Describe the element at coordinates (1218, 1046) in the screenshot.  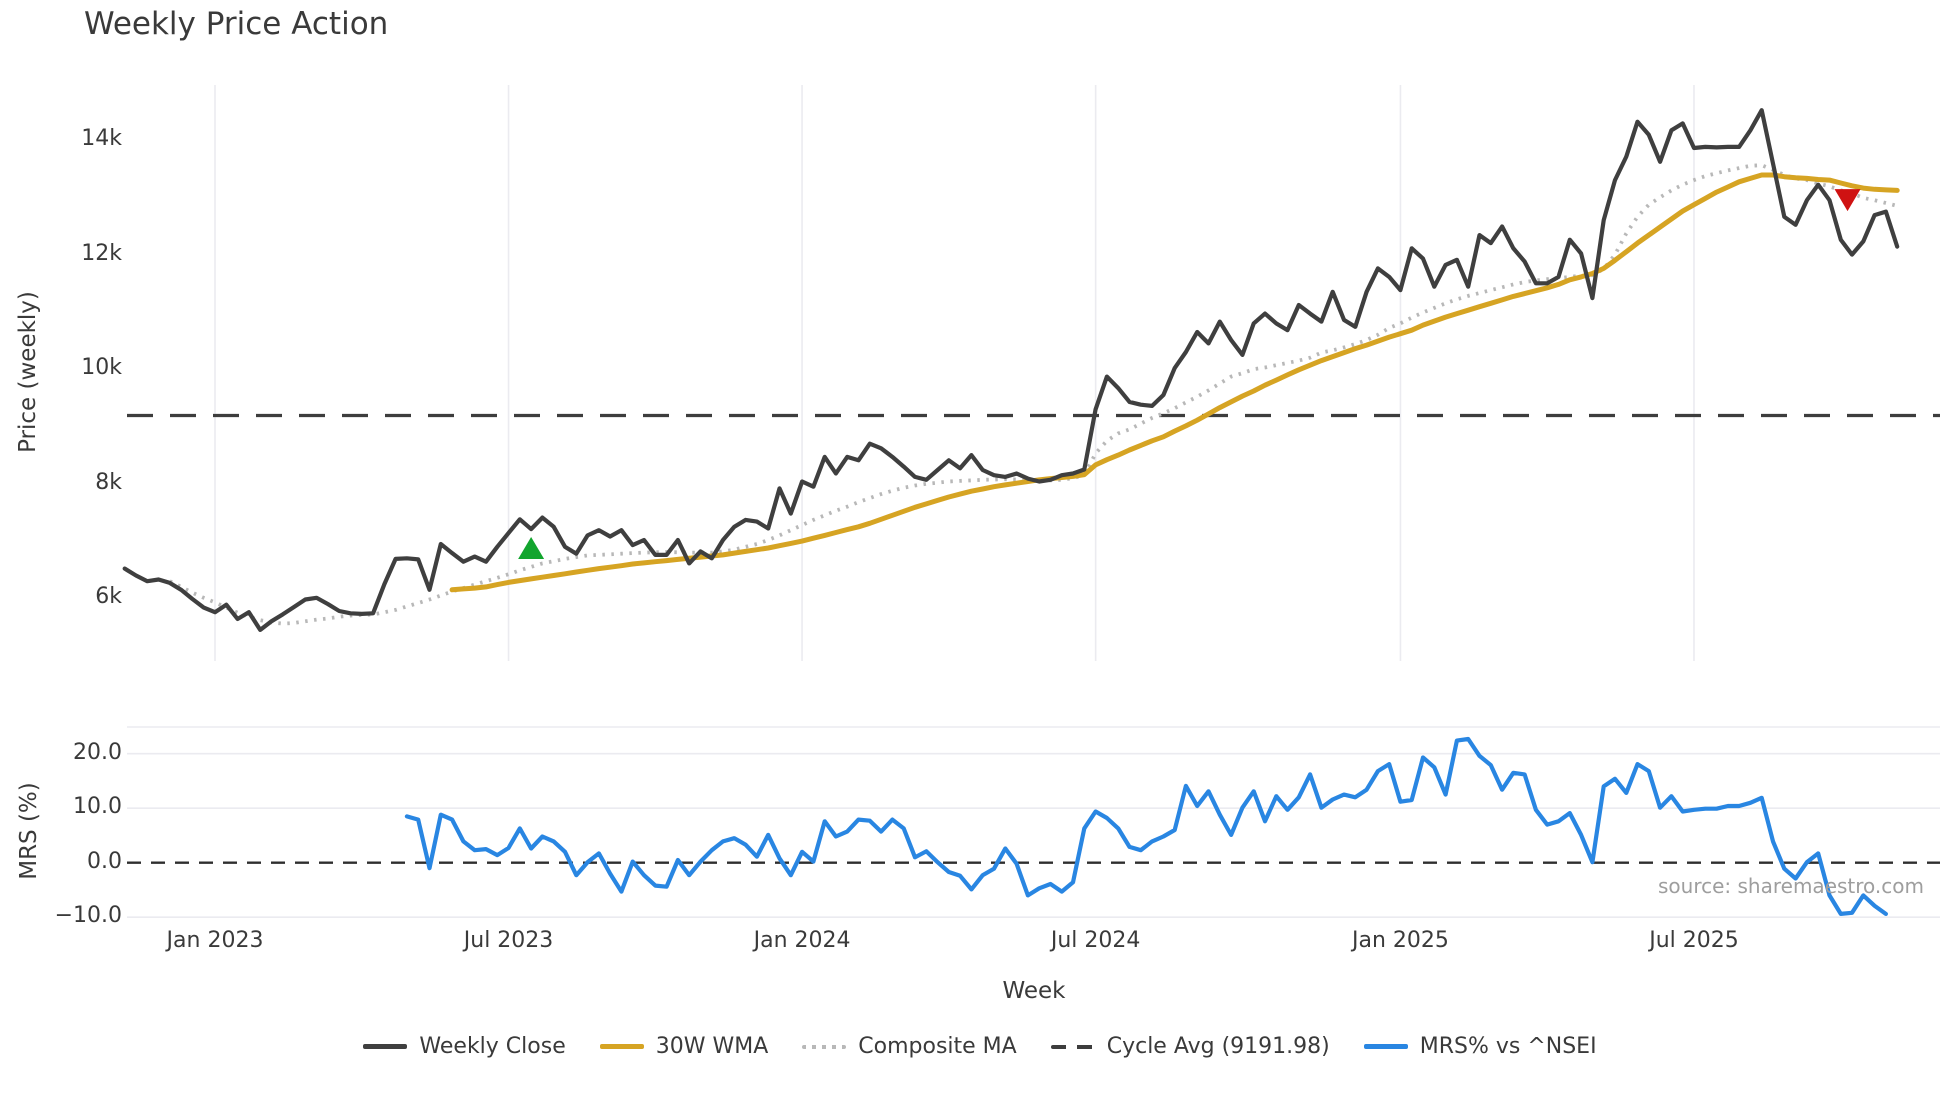
I see `legend-label: Cycle Avg (9191.98)` at that location.